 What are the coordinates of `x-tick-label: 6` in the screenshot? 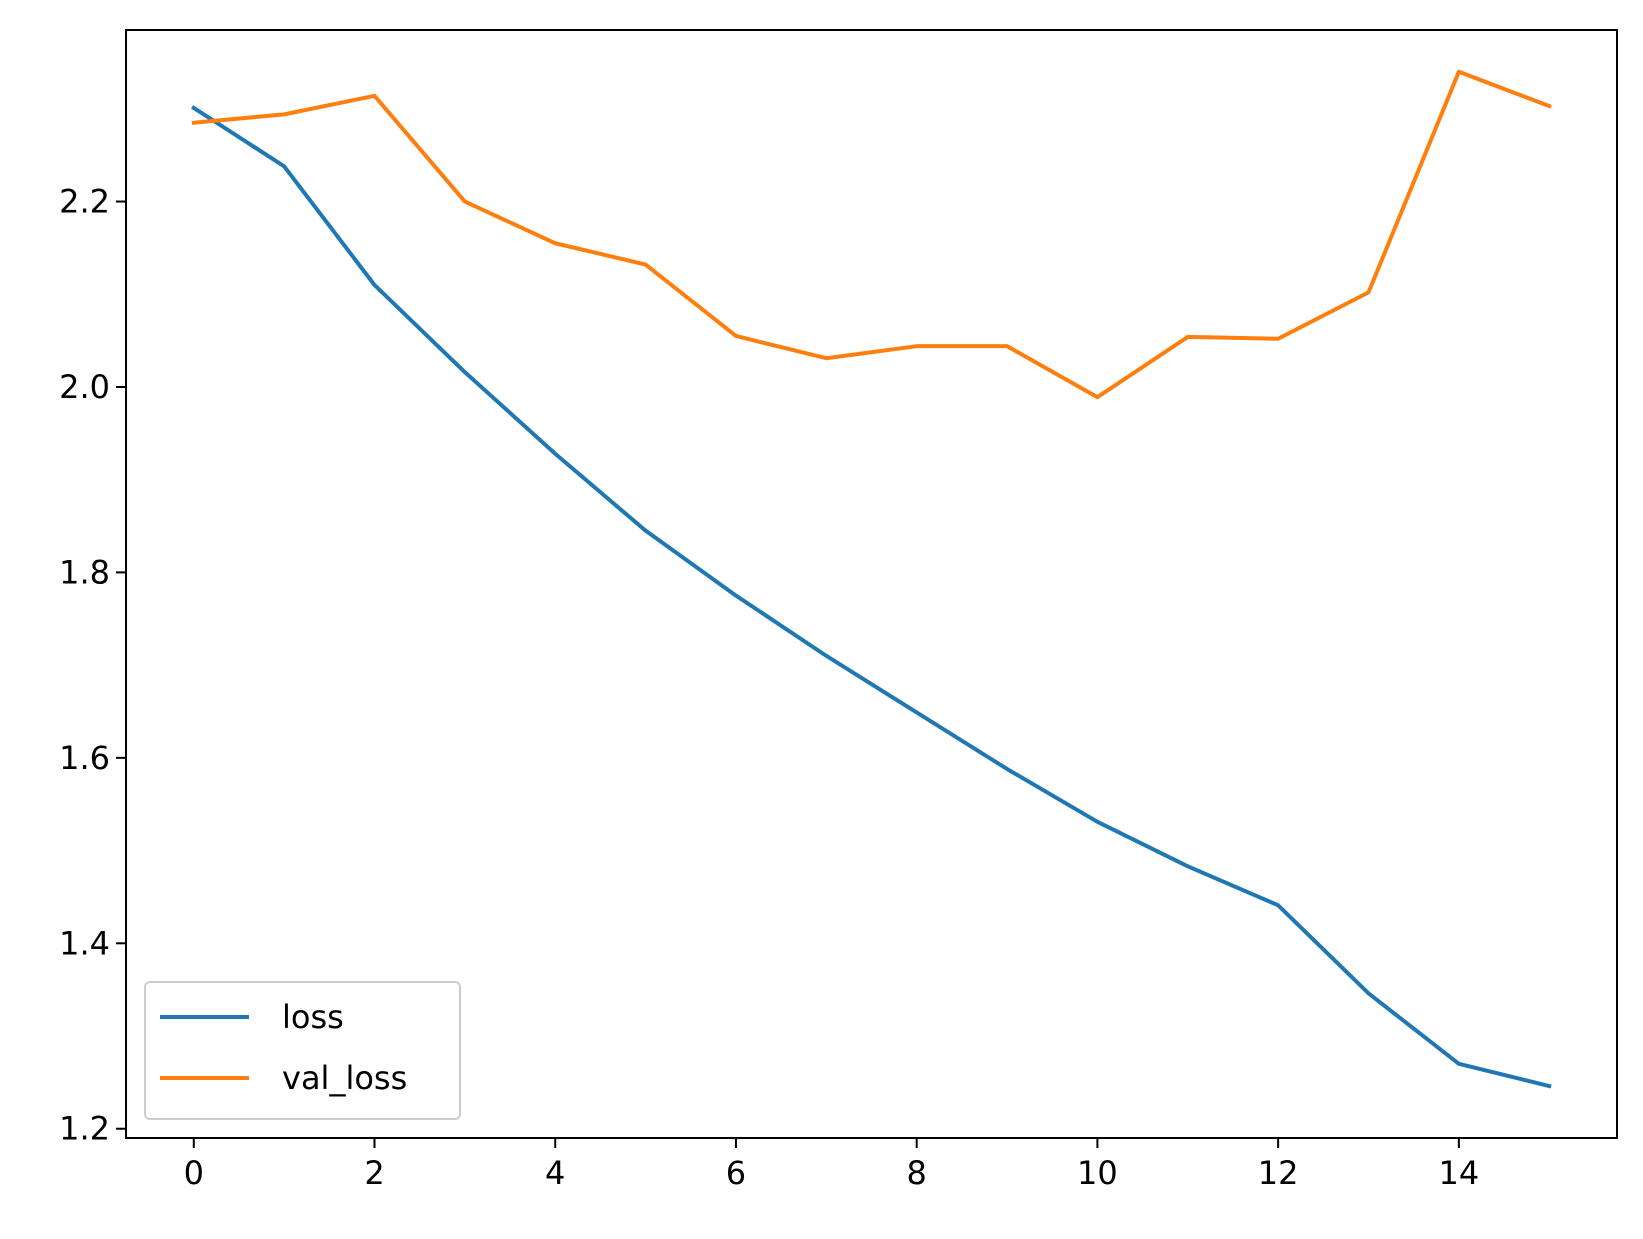 It's located at (736, 1173).